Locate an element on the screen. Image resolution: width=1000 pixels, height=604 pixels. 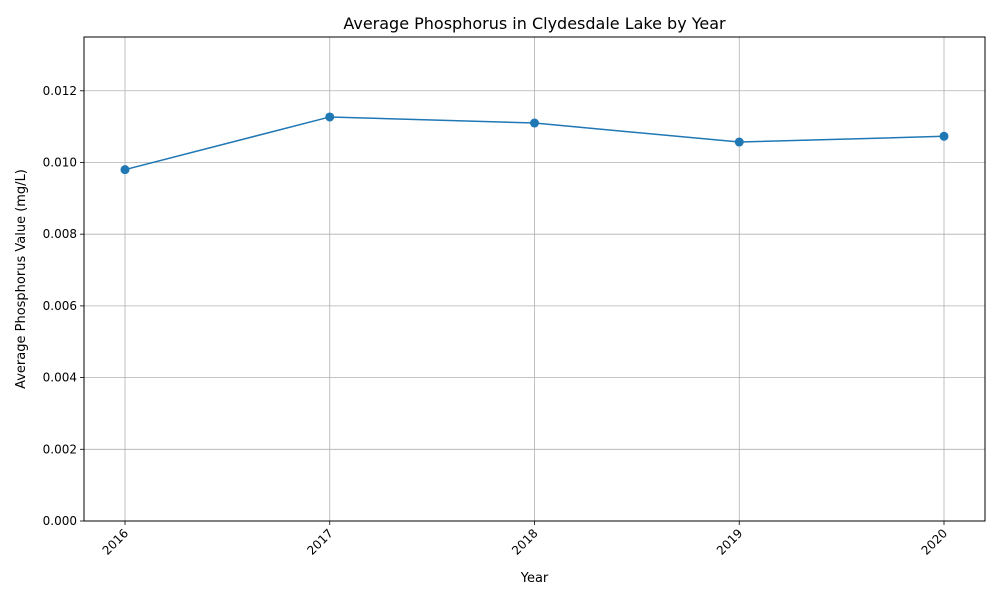
series-layer is located at coordinates (534, 143).